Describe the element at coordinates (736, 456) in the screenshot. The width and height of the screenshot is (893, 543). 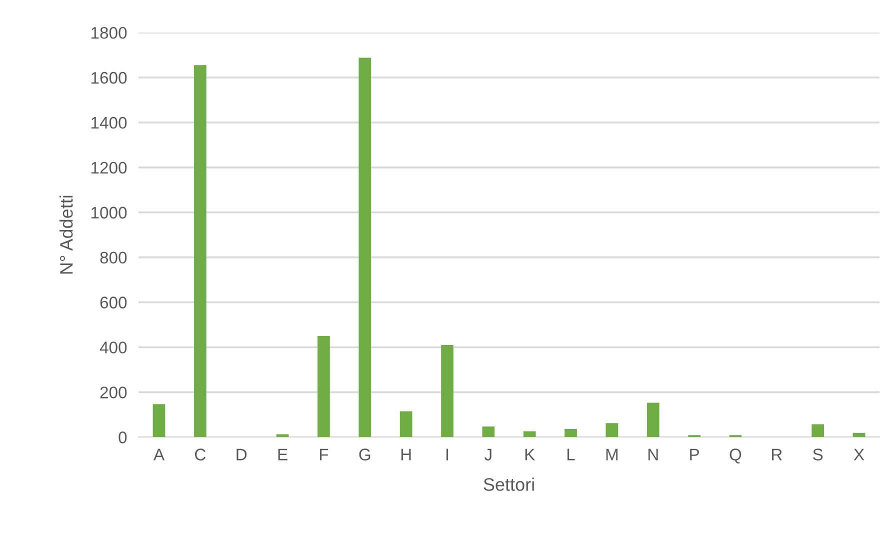
I see `x-tick-label: Q` at that location.